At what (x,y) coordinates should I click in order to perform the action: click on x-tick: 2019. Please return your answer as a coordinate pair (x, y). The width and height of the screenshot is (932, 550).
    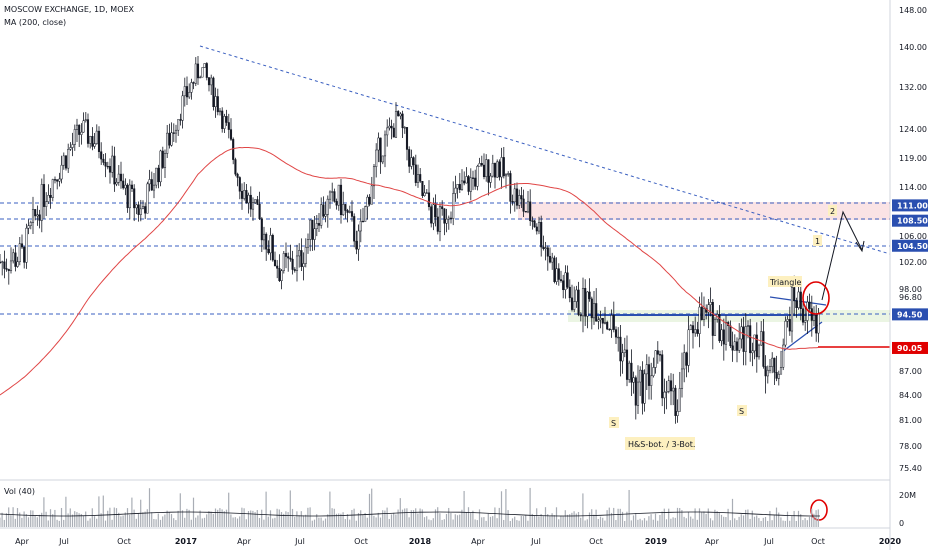
    Looking at the image, I should click on (656, 541).